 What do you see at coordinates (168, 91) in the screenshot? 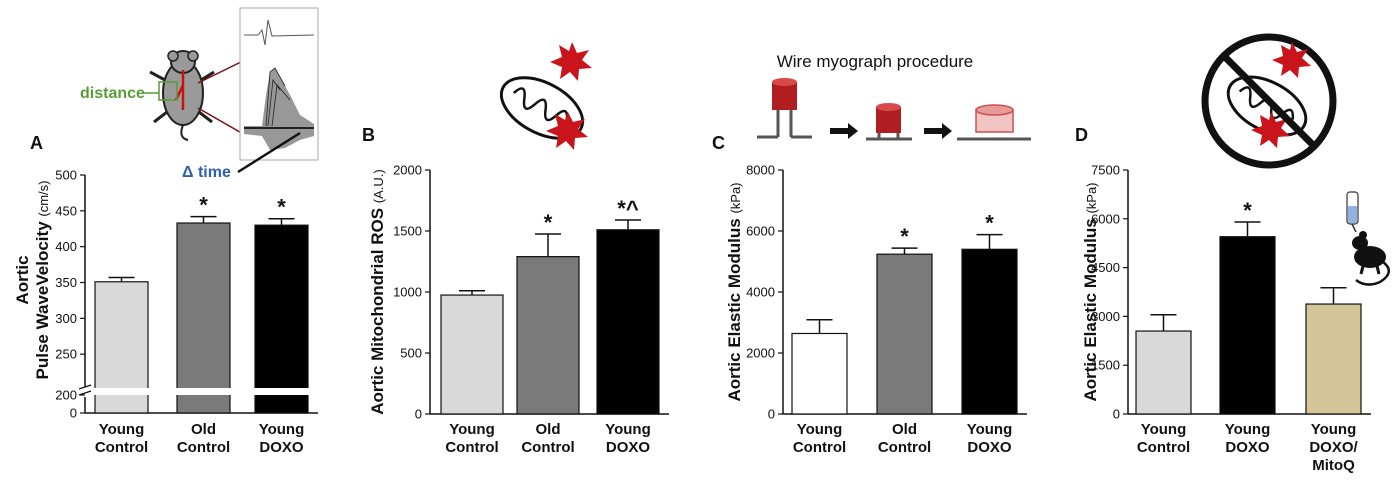
I see `distance-bracket` at bounding box center [168, 91].